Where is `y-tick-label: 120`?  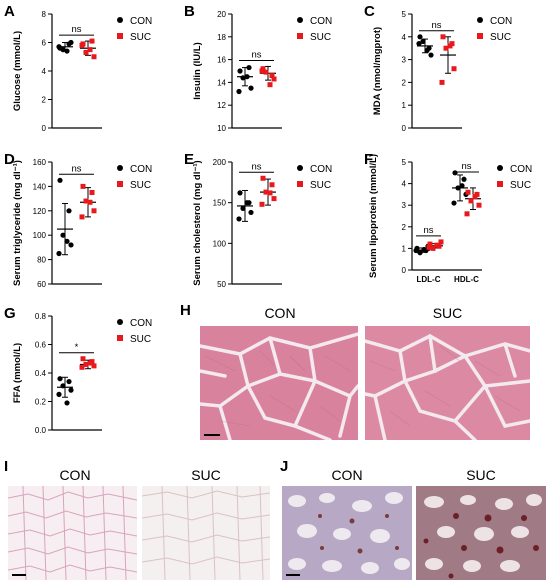
y-tick-label: 120 is located at coordinates (40, 211).